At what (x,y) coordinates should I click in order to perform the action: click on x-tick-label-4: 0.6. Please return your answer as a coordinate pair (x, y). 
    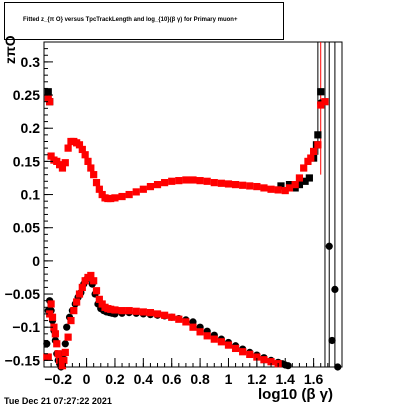
    Looking at the image, I should click on (172, 379).